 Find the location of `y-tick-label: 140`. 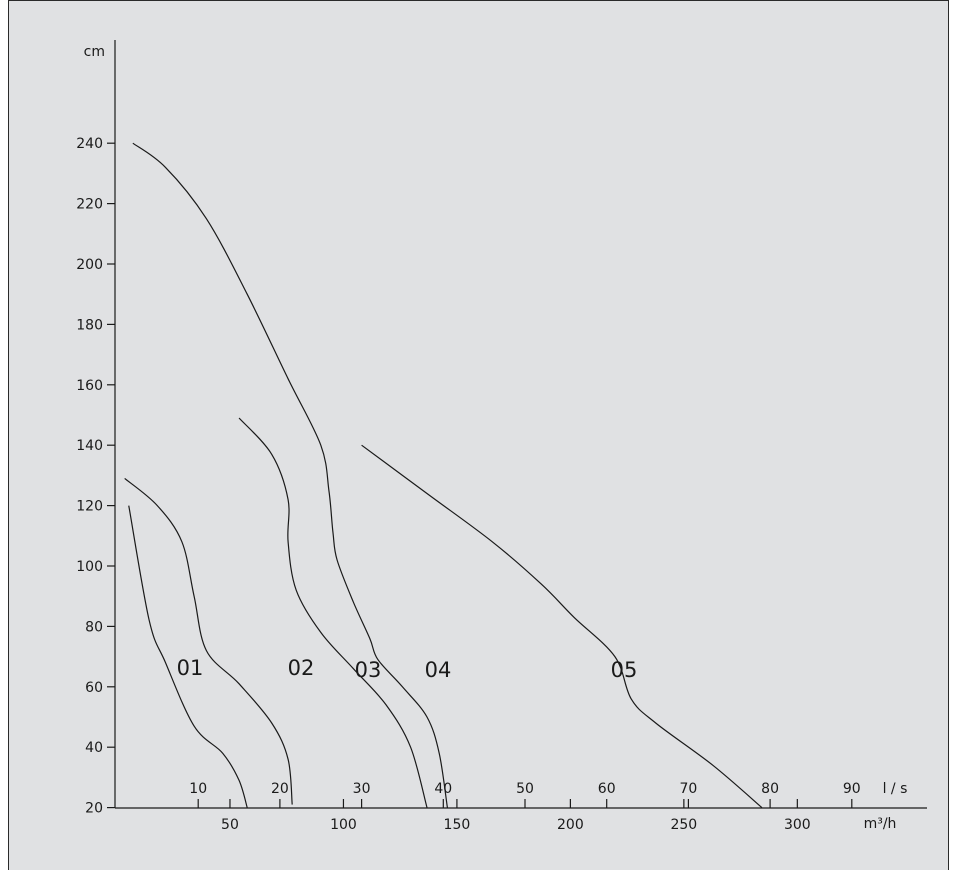

y-tick-label: 140 is located at coordinates (89, 446).